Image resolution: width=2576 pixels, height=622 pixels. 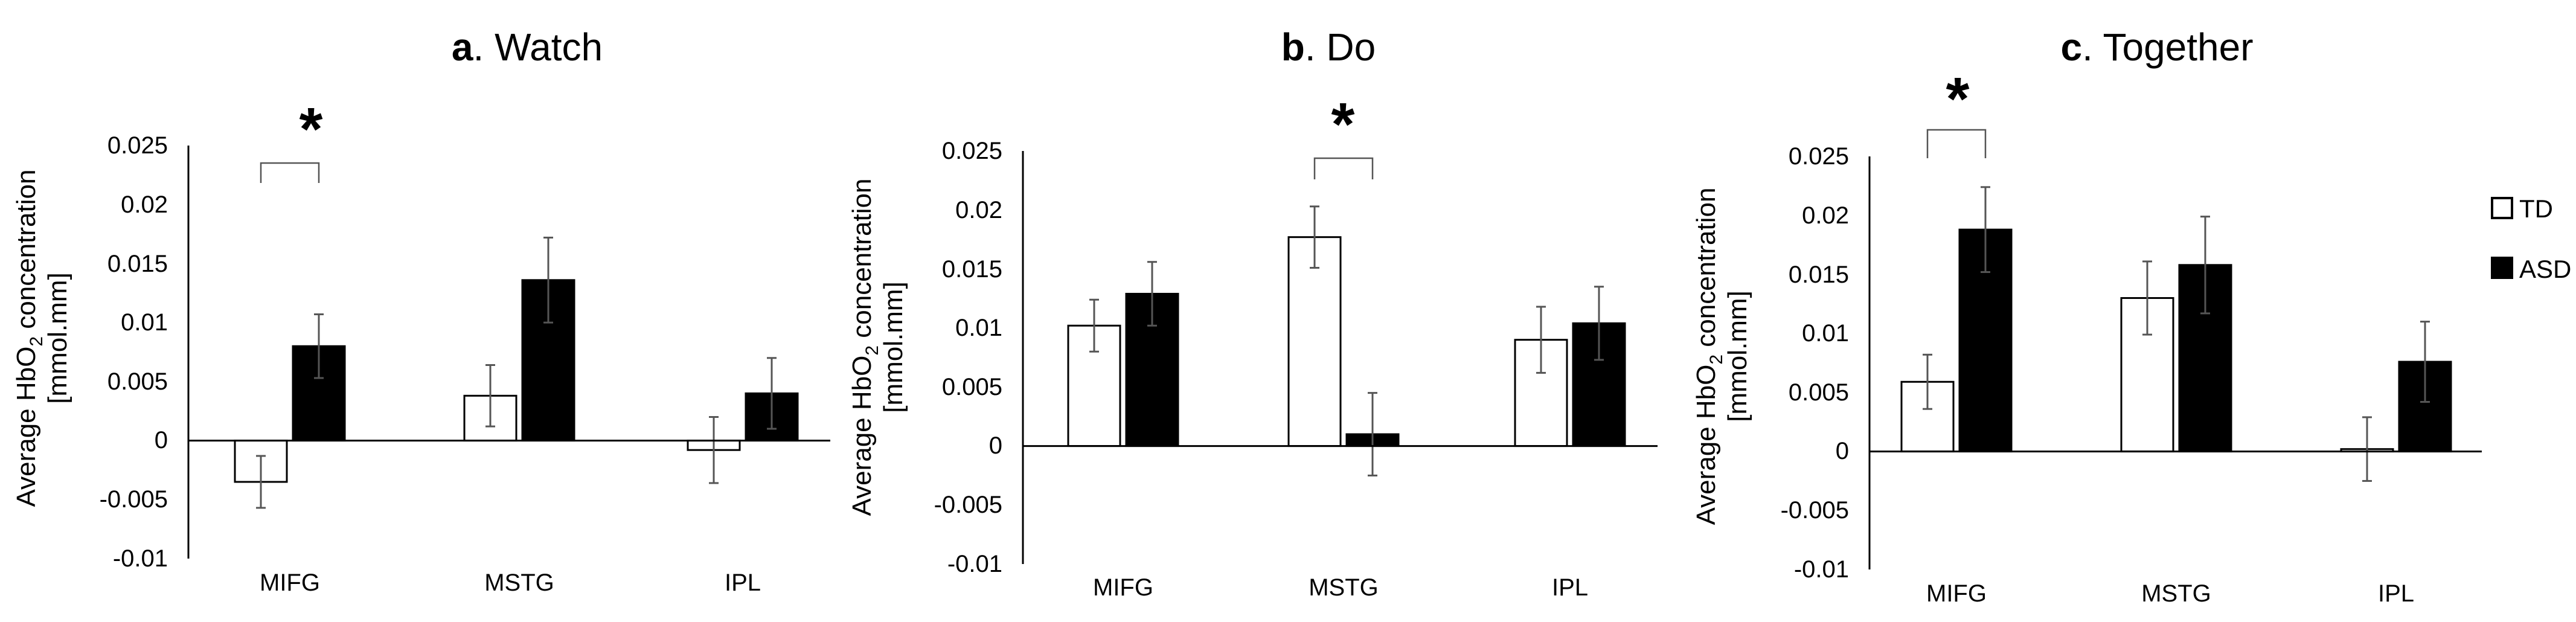 What do you see at coordinates (978, 328) in the screenshot?
I see `panel-b-ytick: 0.01` at bounding box center [978, 328].